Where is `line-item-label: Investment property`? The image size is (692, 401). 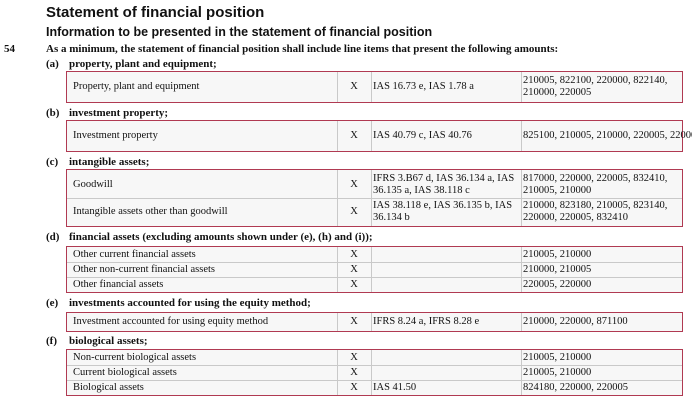
line-item-label: Investment property is located at coordinates (115, 135).